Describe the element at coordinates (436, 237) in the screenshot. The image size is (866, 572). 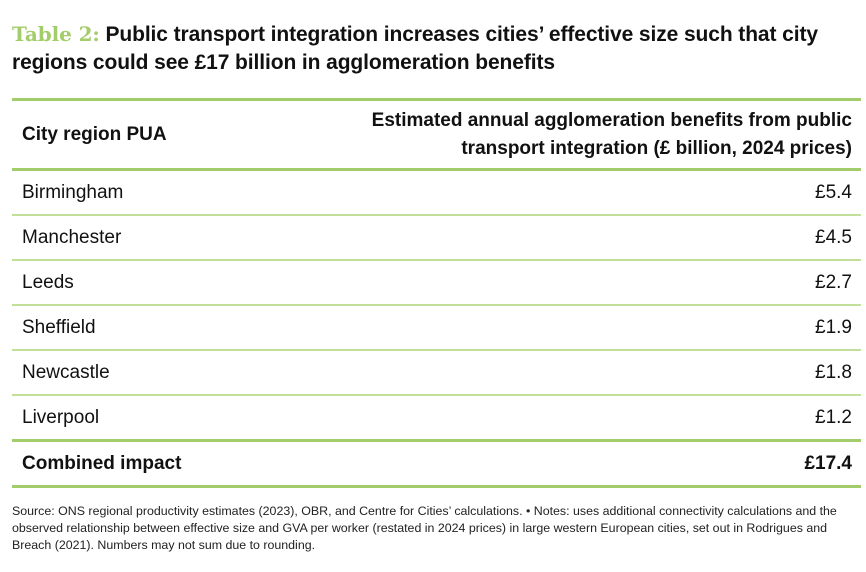
I see `table-row: Manchester £4.5` at that location.